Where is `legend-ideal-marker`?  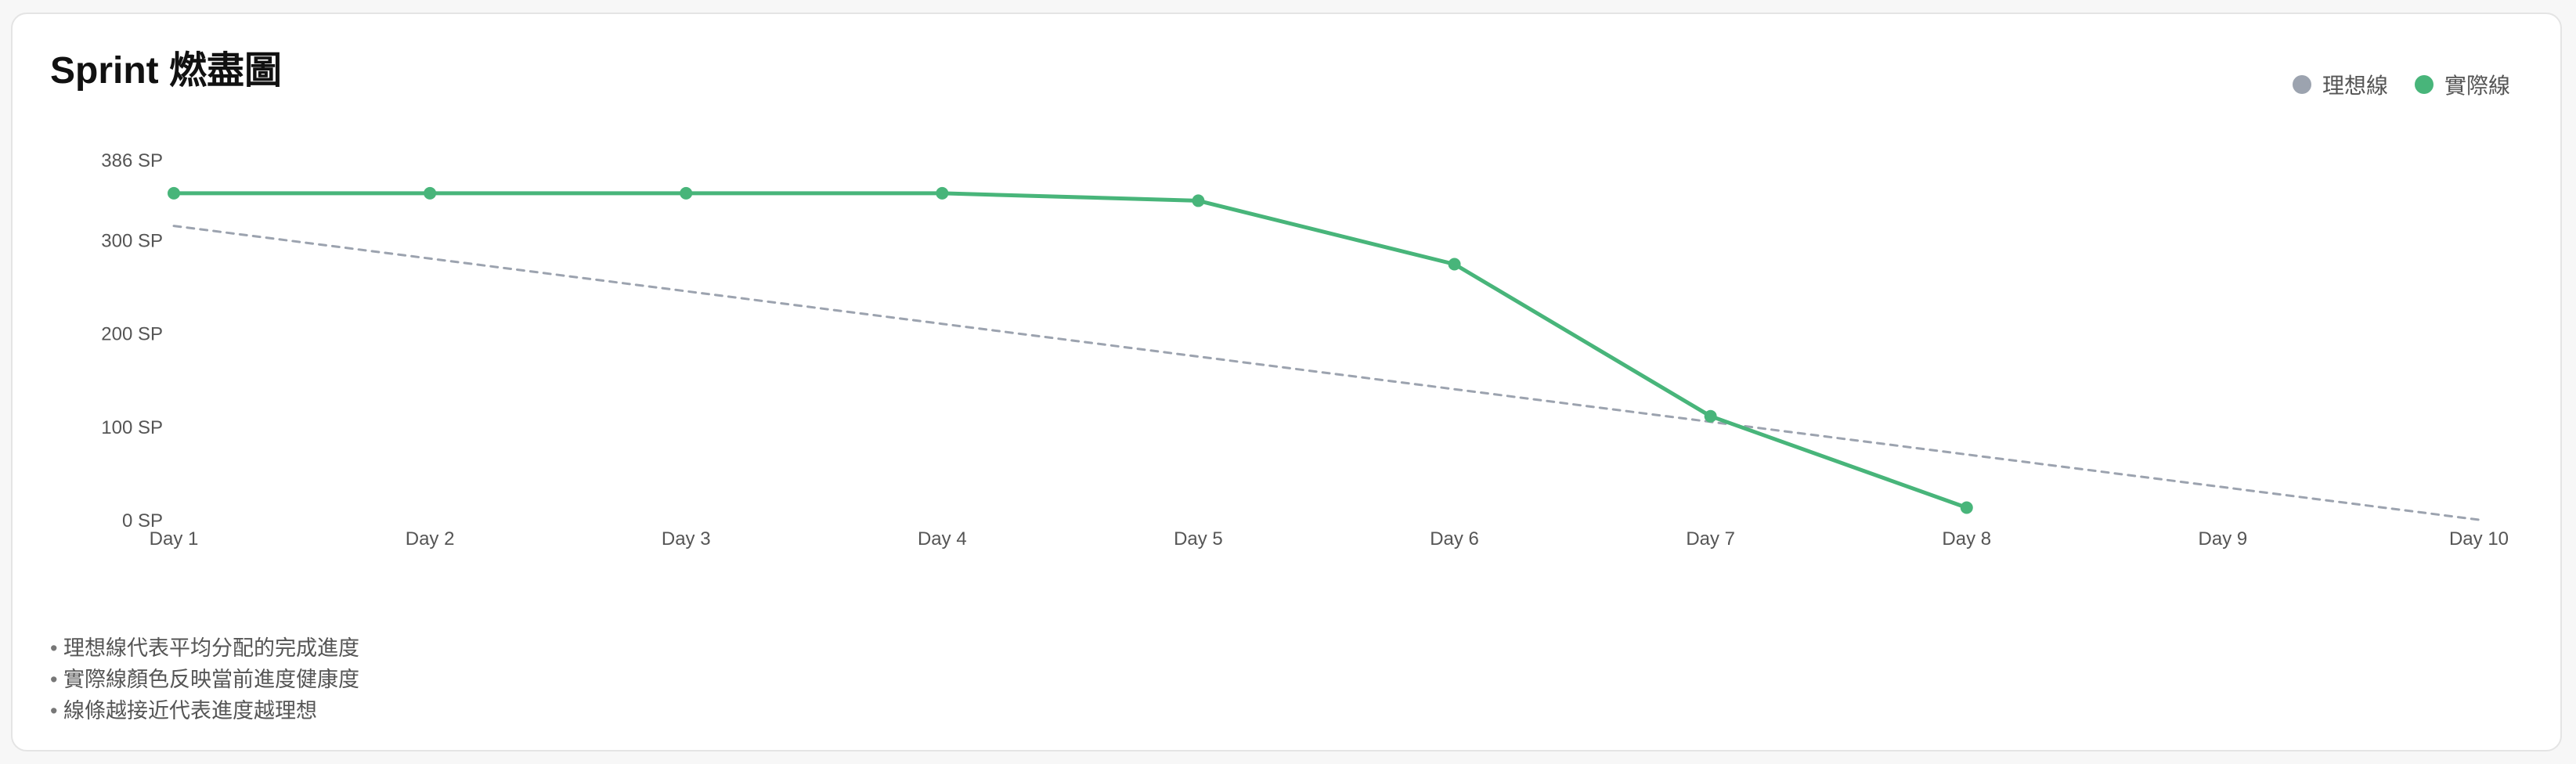
legend-ideal-marker is located at coordinates (2301, 84).